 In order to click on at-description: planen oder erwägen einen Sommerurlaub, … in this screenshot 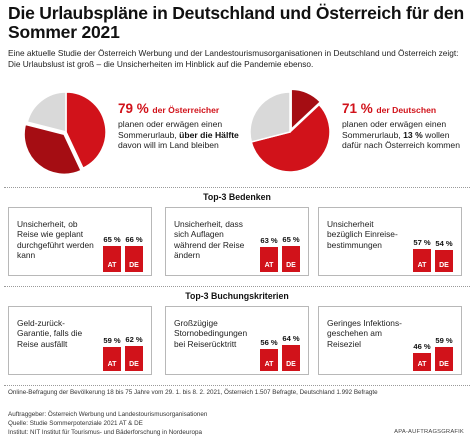, I will do `click(180, 135)`.